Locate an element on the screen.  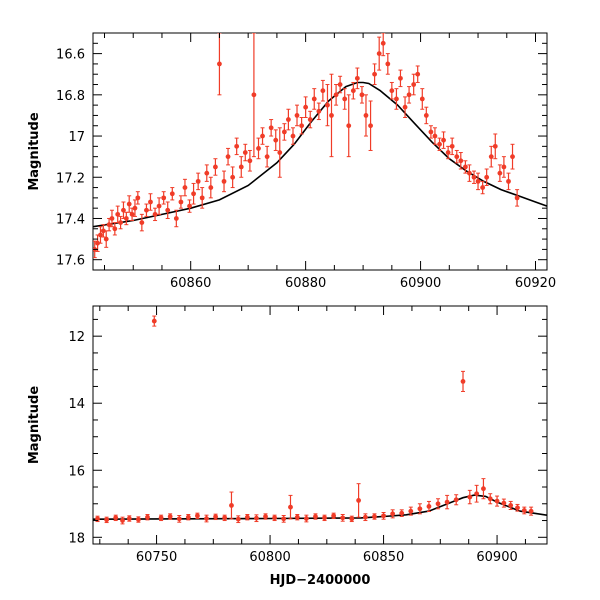
top-y-tick-label: 17.2 is located at coordinates (70, 178).